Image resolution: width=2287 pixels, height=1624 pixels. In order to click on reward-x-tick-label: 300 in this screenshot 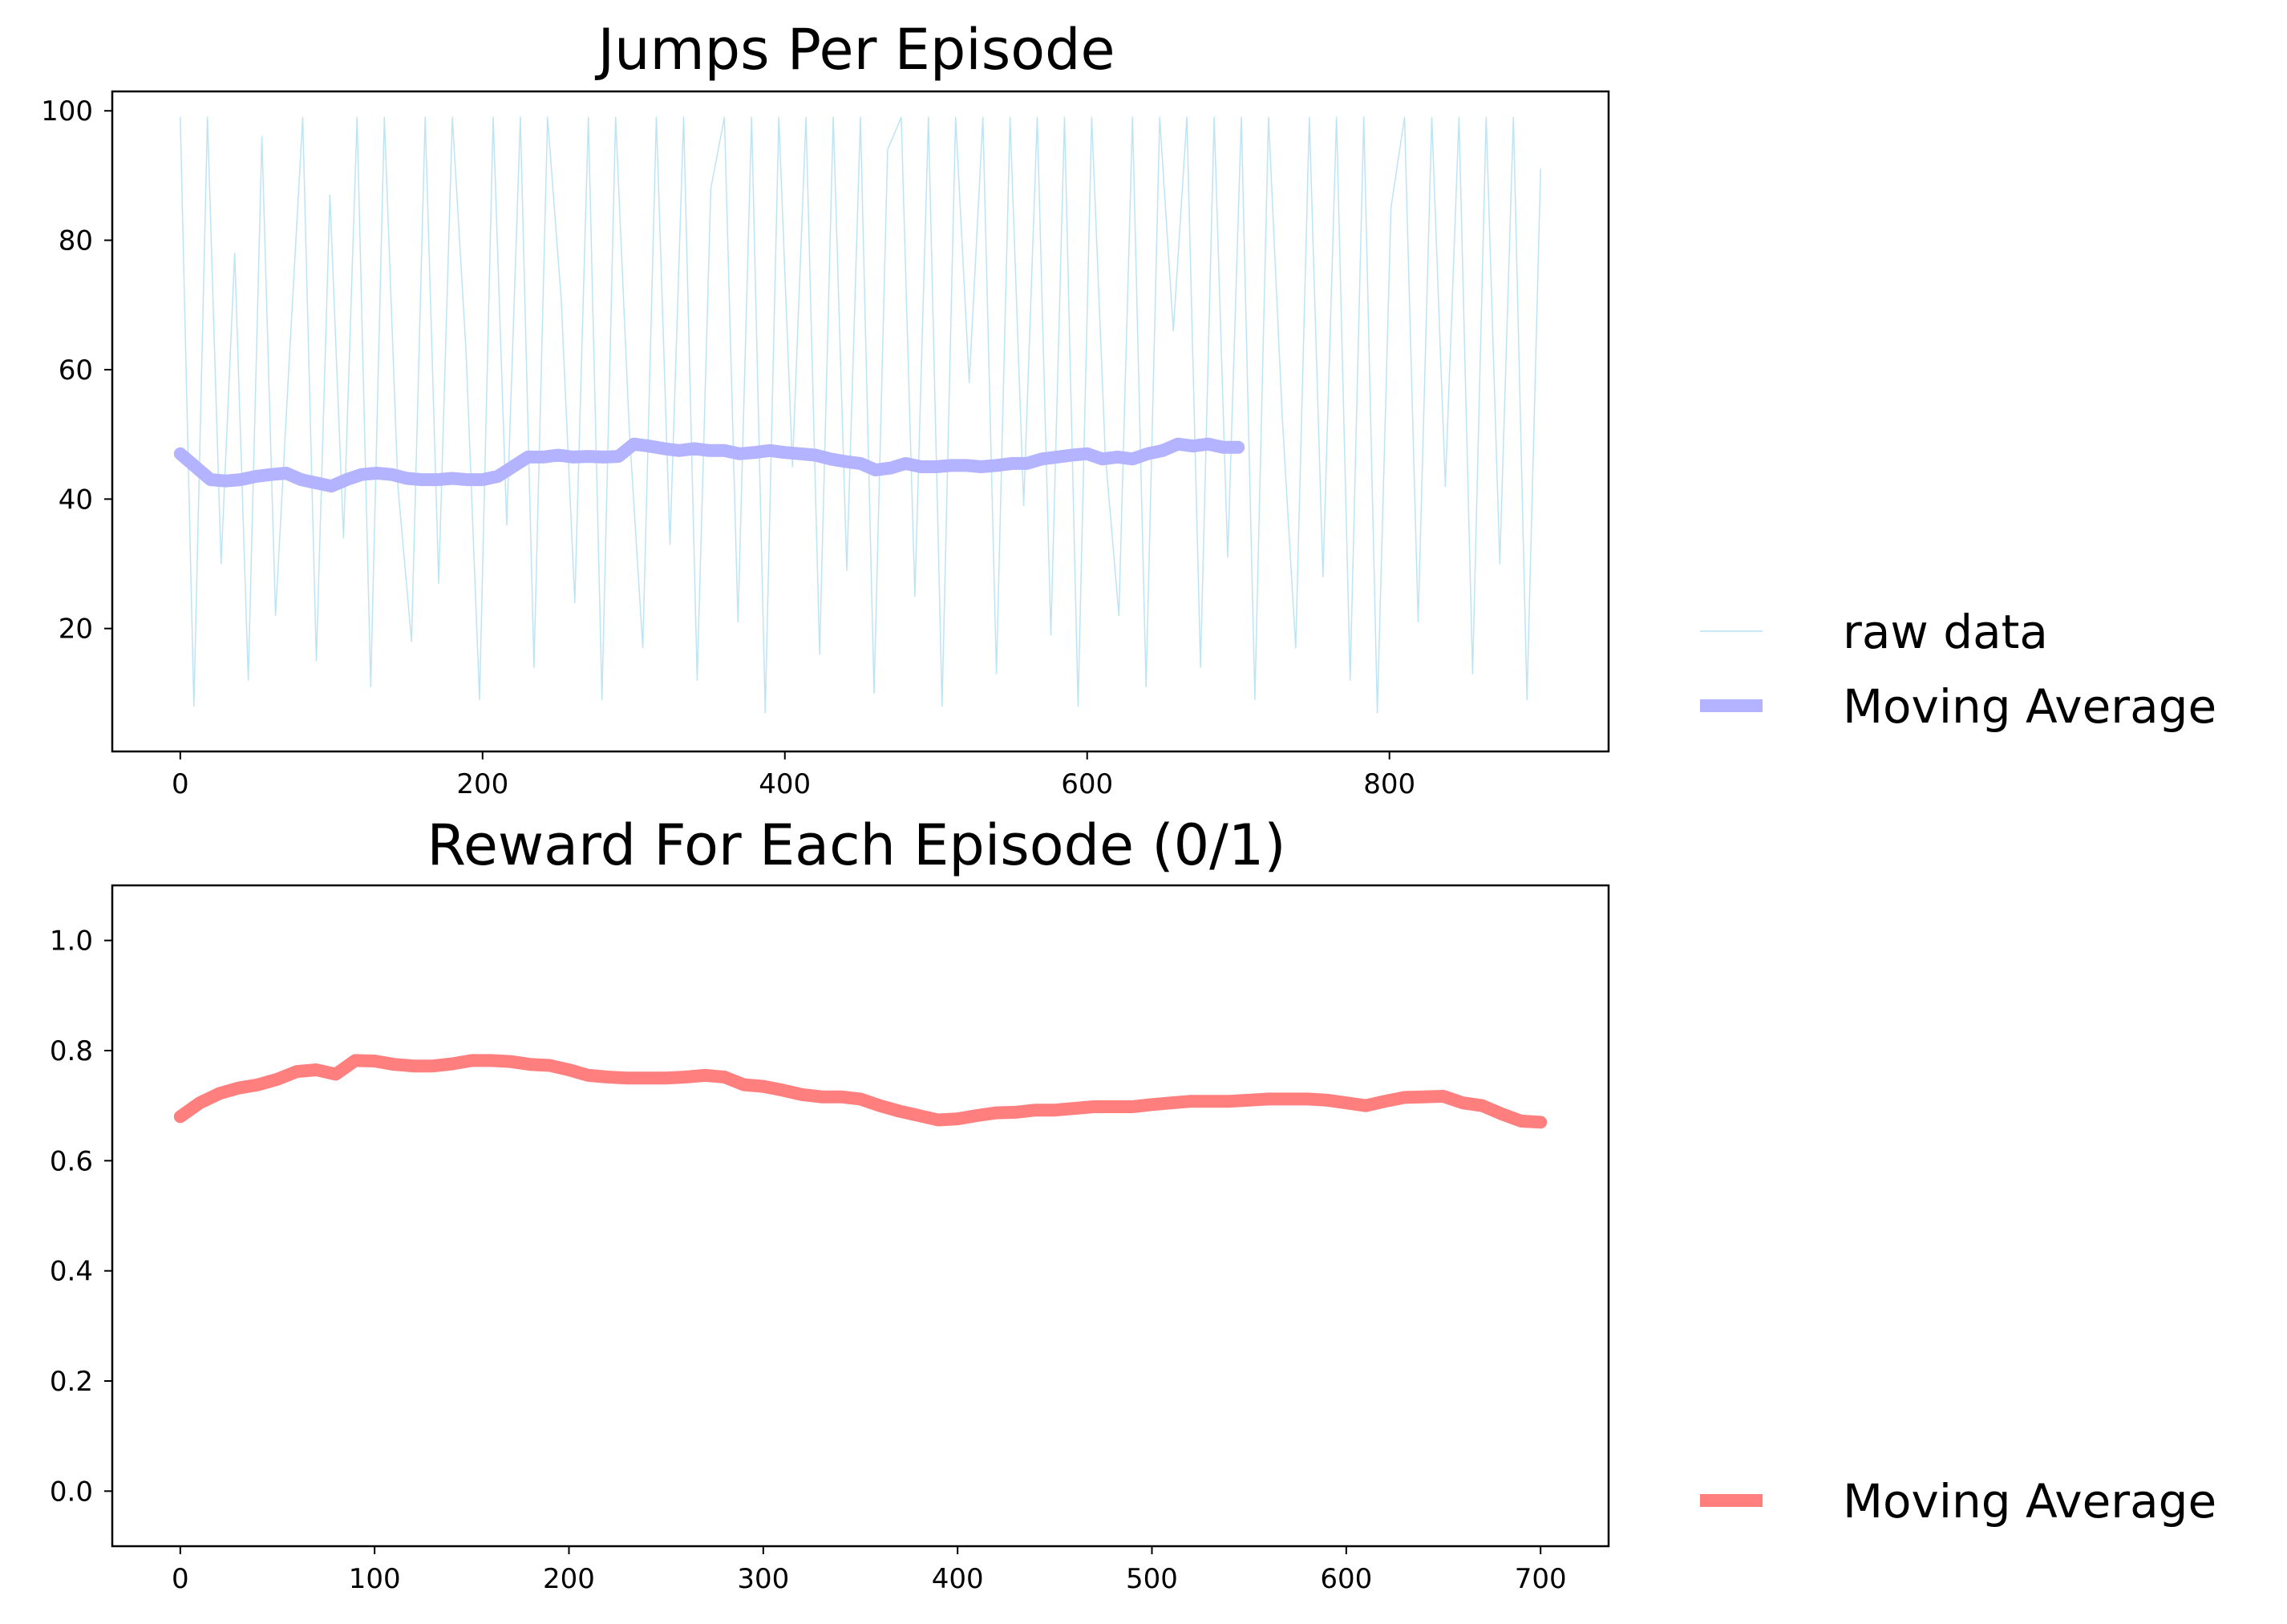, I will do `click(763, 1579)`.